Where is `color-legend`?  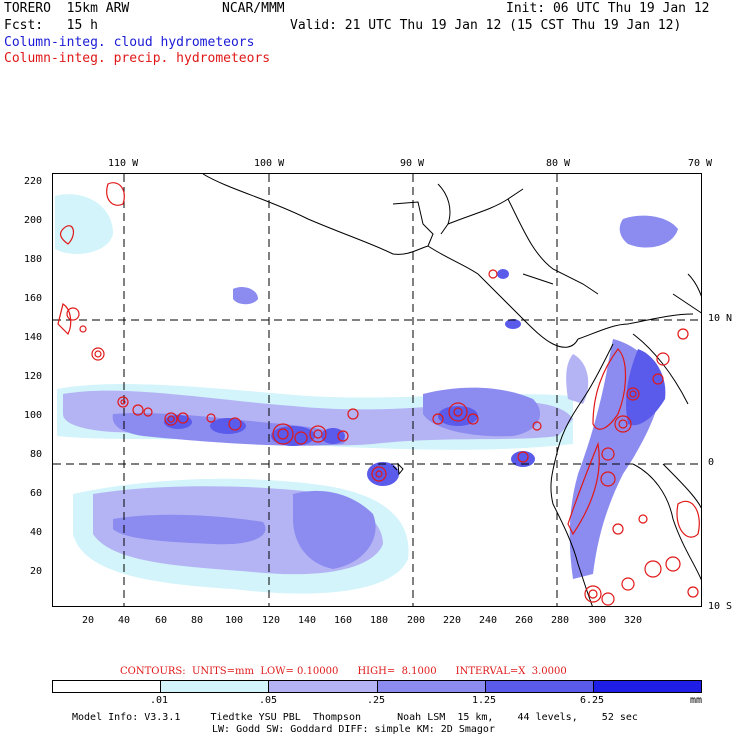
color-legend is located at coordinates (377, 686).